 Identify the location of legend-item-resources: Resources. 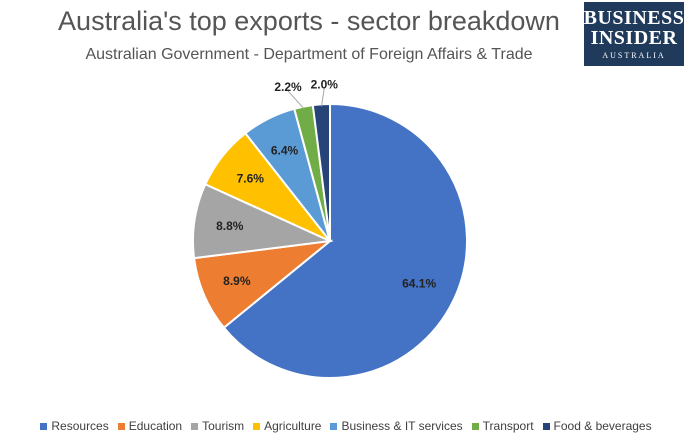
(74, 426).